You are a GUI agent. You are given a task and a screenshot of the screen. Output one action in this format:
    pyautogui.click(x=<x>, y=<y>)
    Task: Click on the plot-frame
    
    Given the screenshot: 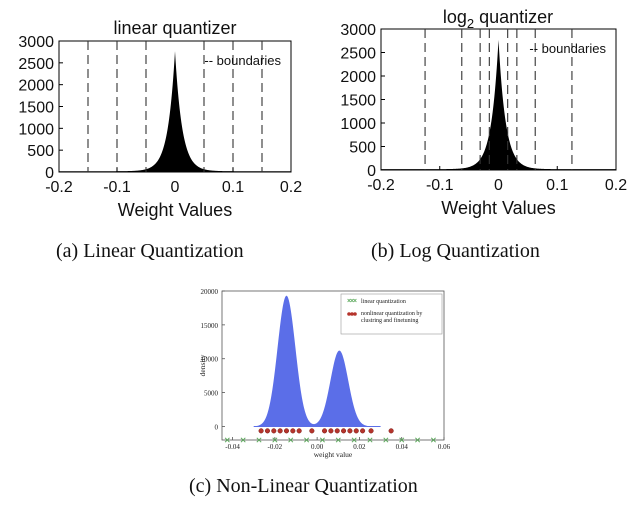 What is the action you would take?
    pyautogui.click(x=333, y=365)
    